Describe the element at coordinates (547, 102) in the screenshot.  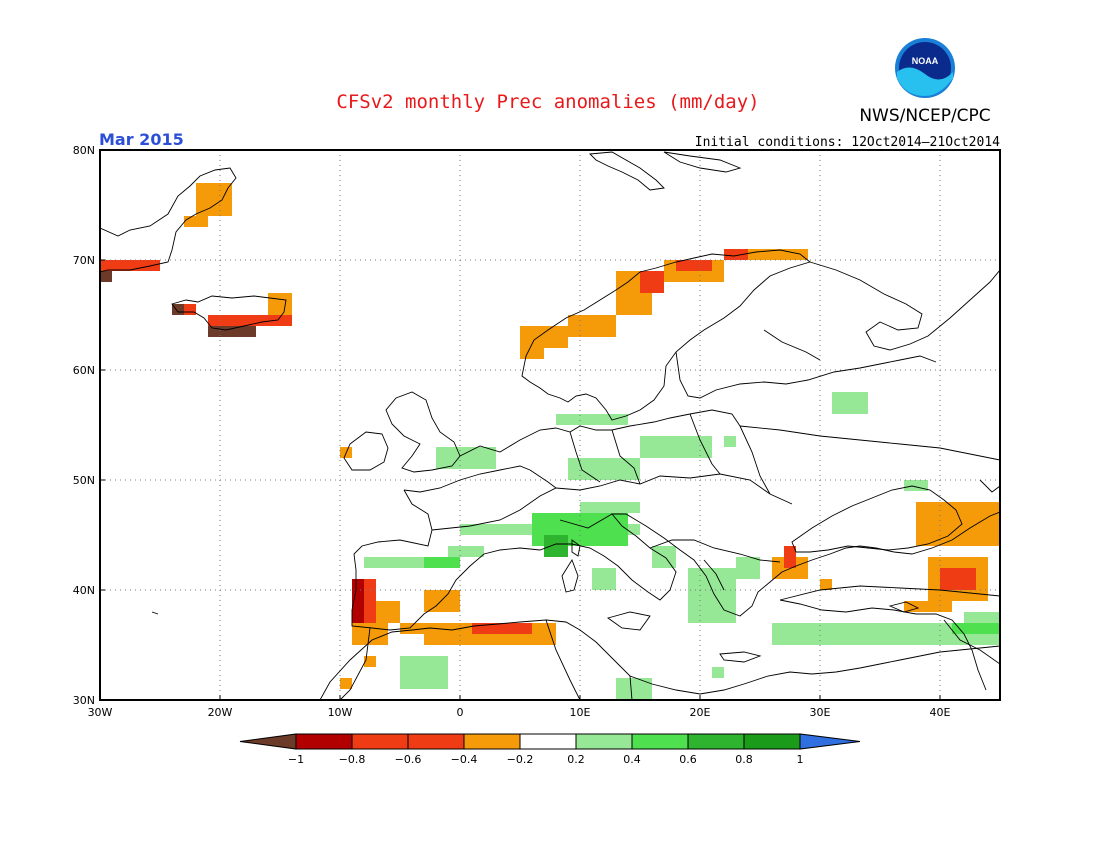
I see `chart-title: CFSv2 monthly Prec anomalies (mm/day)` at that location.